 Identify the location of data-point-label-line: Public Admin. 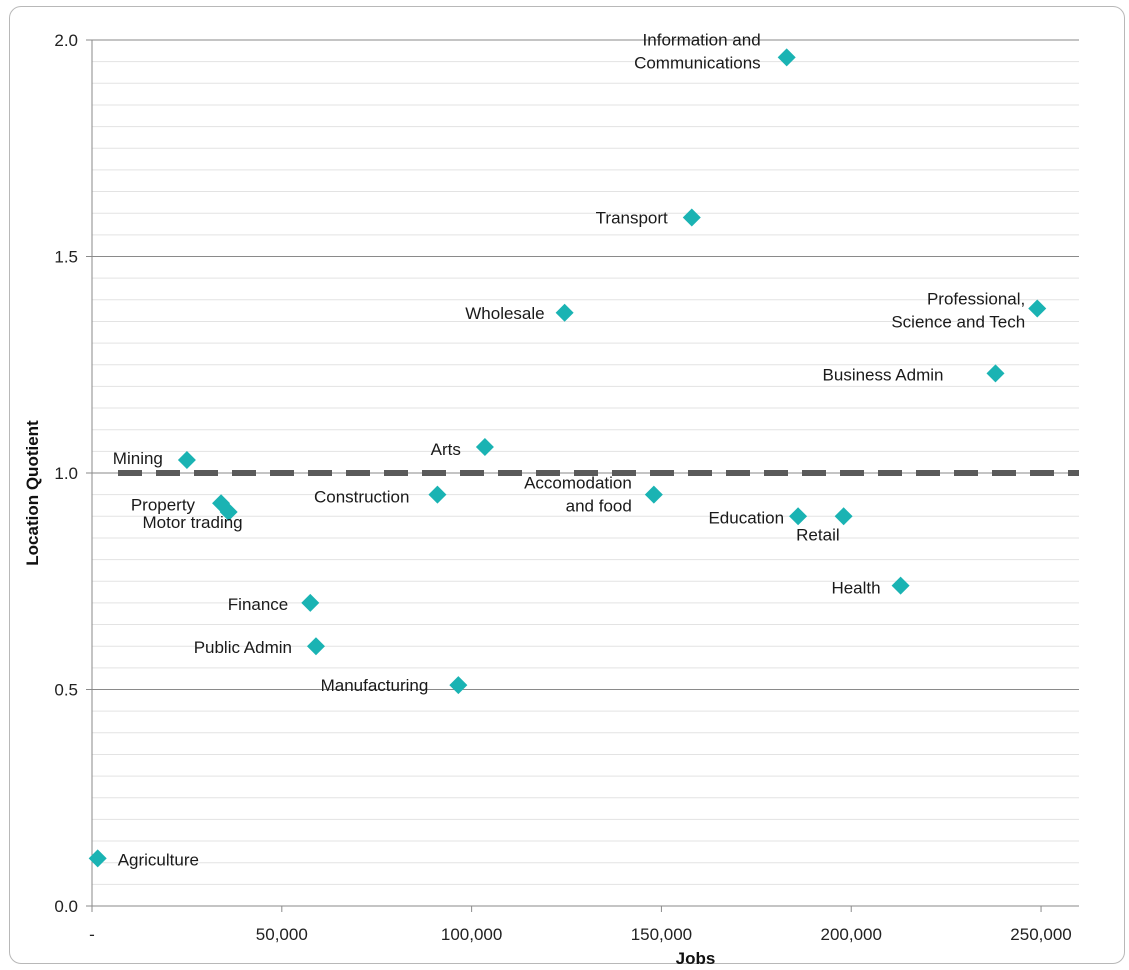
(243, 647).